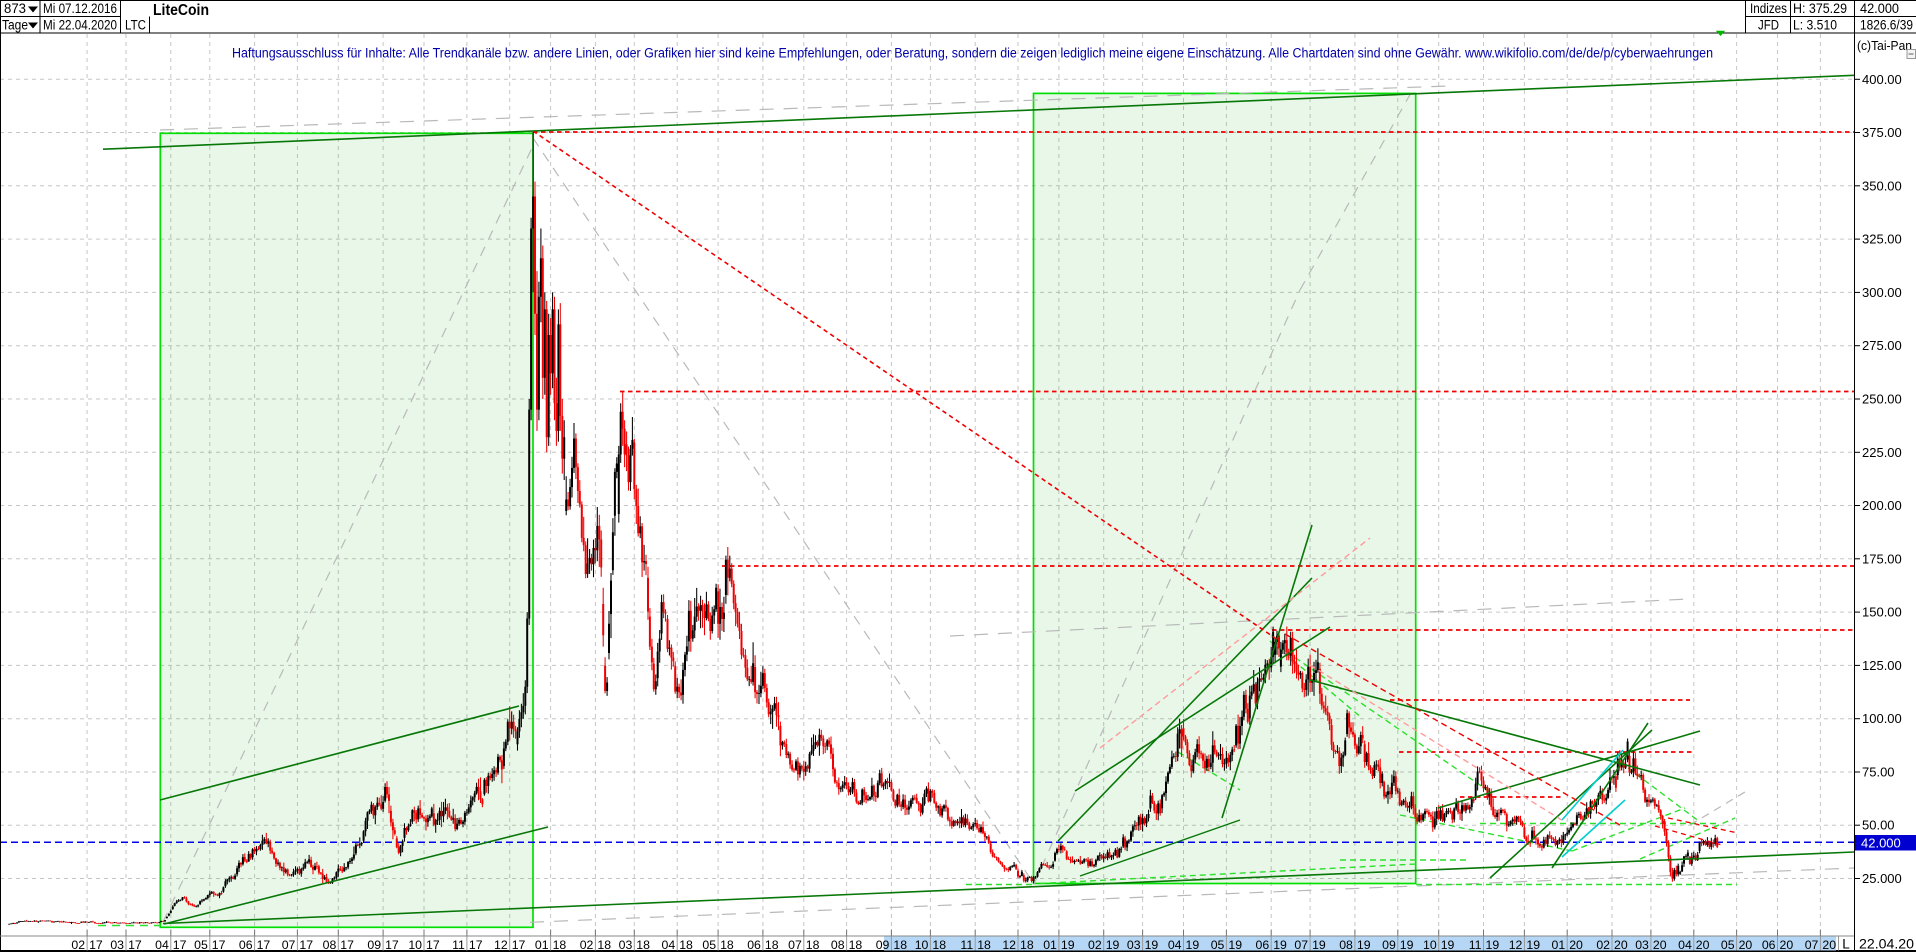 This screenshot has width=1916, height=952. What do you see at coordinates (1882, 399) in the screenshot?
I see `svg-text: 250.00` at bounding box center [1882, 399].